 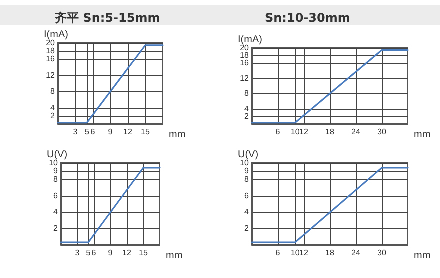 I want to click on chart-title: Sn:10-30mm, so click(x=307, y=18).